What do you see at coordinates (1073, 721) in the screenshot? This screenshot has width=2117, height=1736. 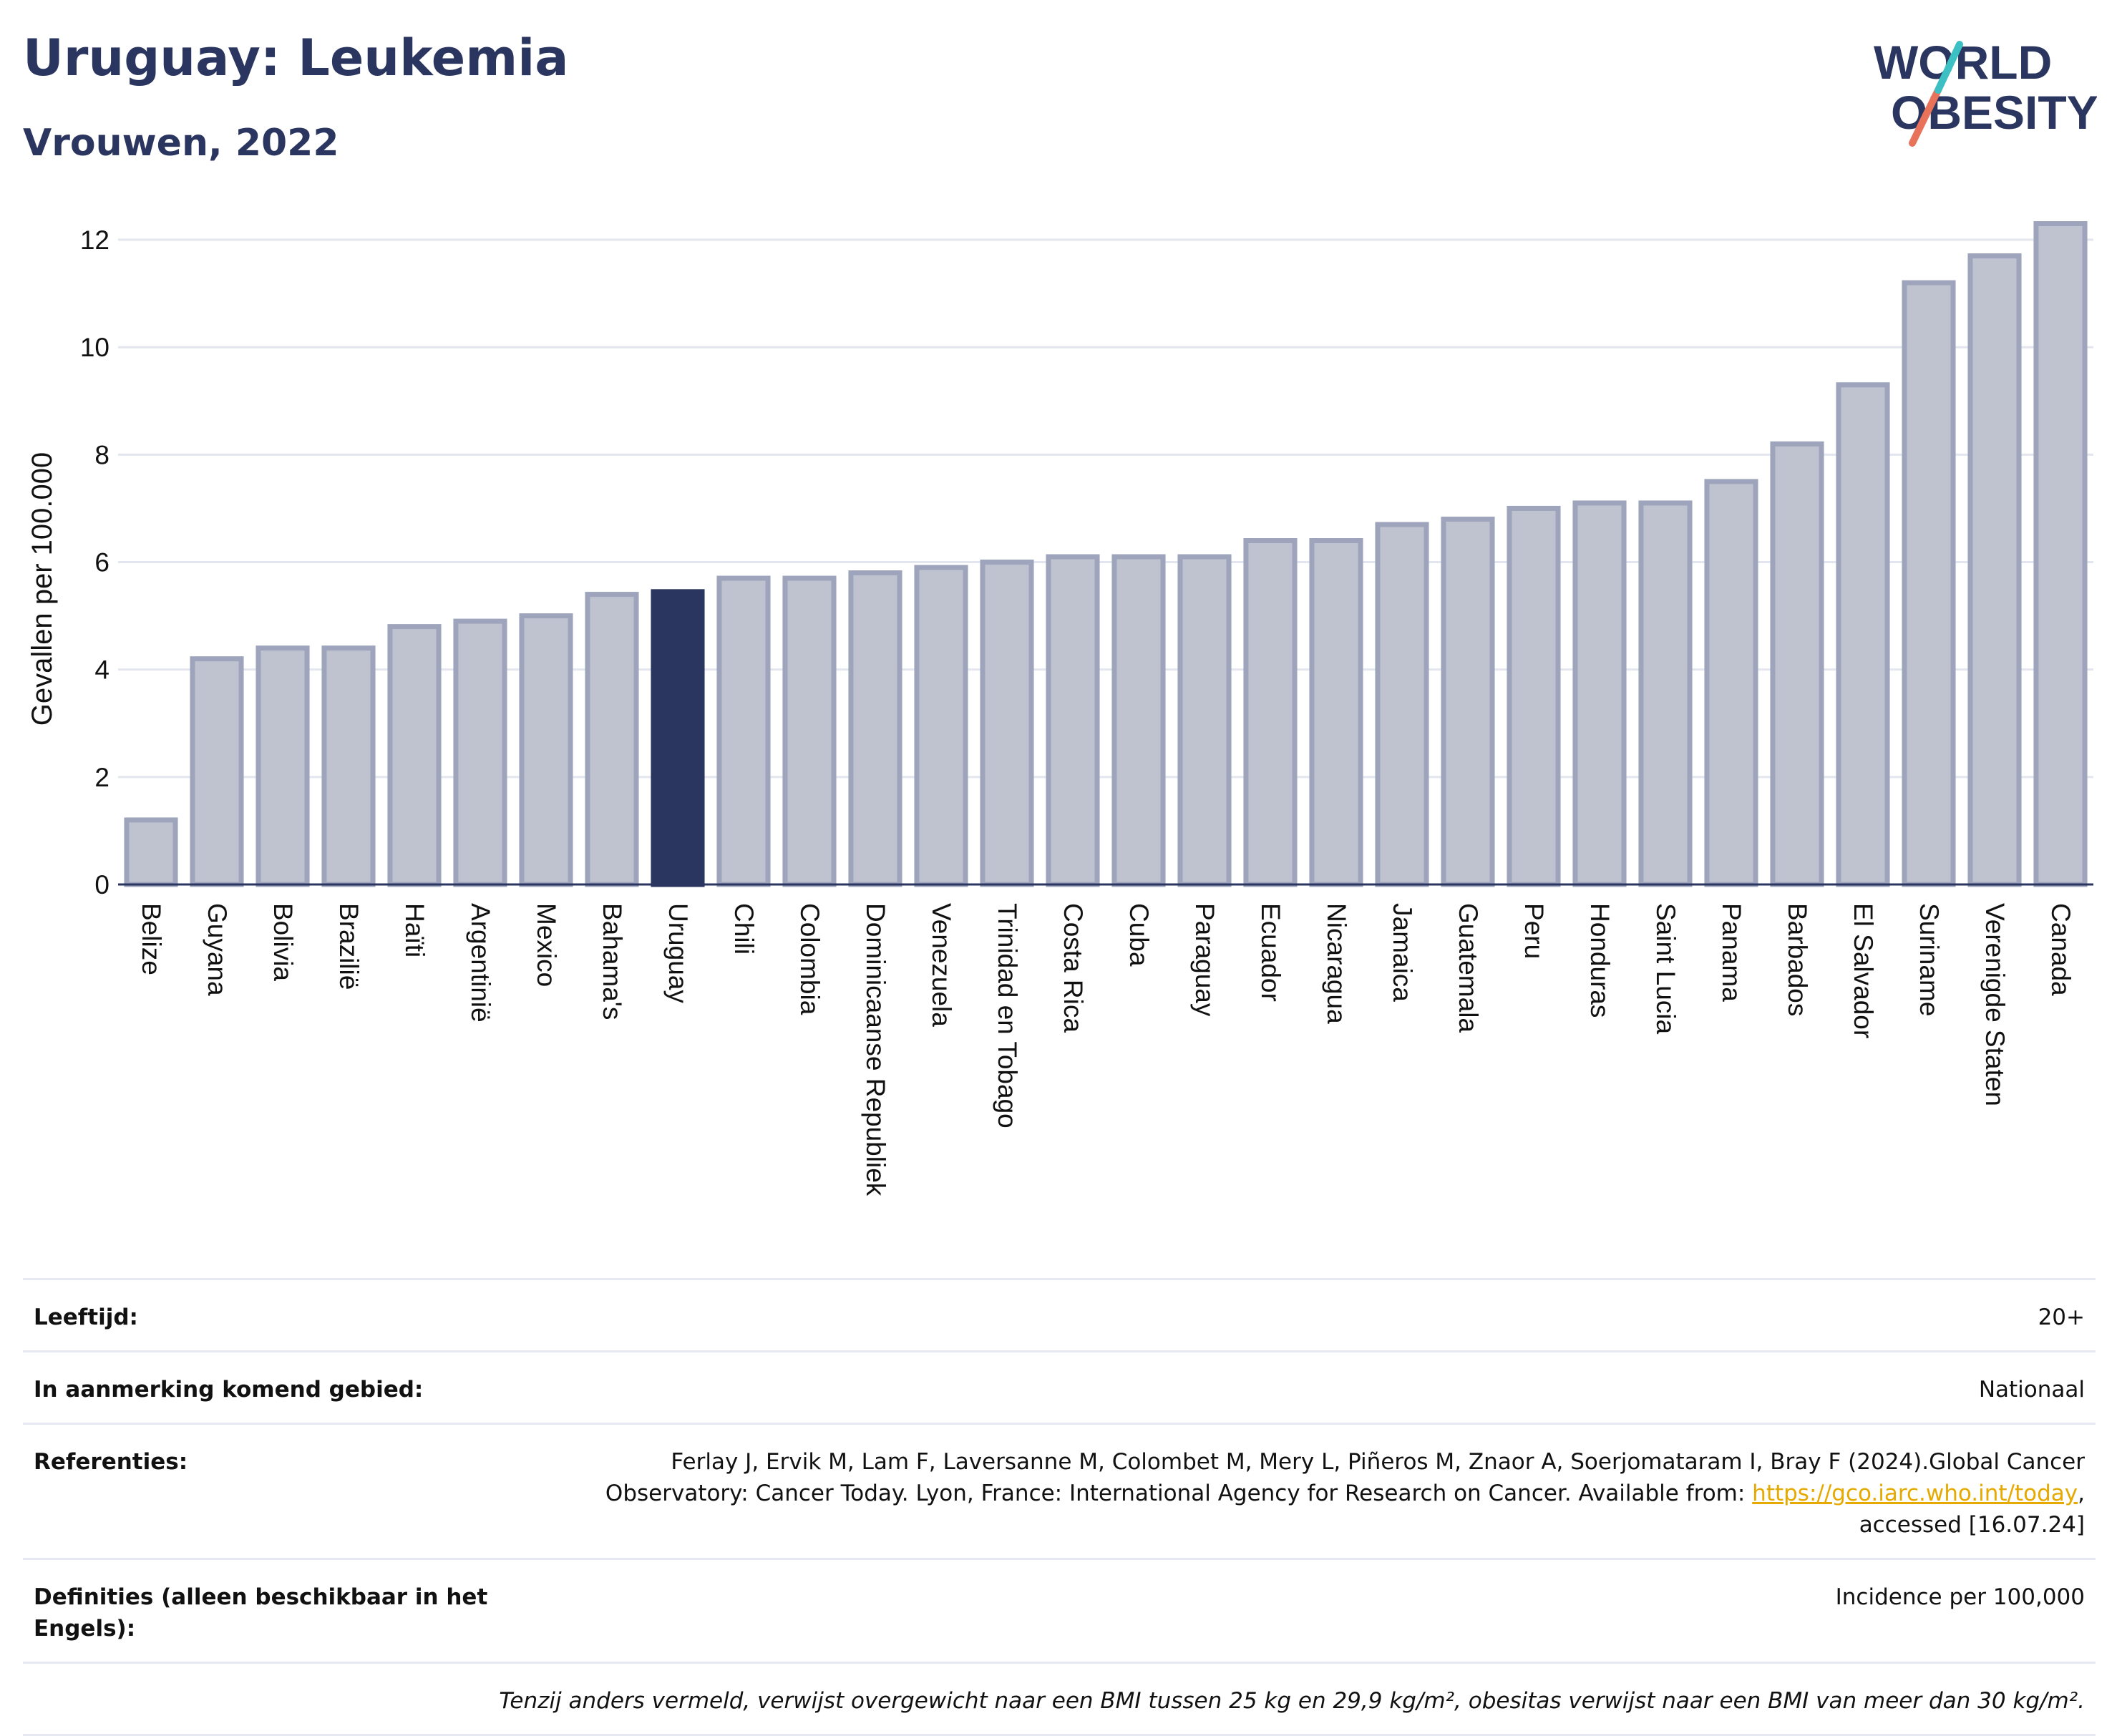 I see `bar-costa-rica` at bounding box center [1073, 721].